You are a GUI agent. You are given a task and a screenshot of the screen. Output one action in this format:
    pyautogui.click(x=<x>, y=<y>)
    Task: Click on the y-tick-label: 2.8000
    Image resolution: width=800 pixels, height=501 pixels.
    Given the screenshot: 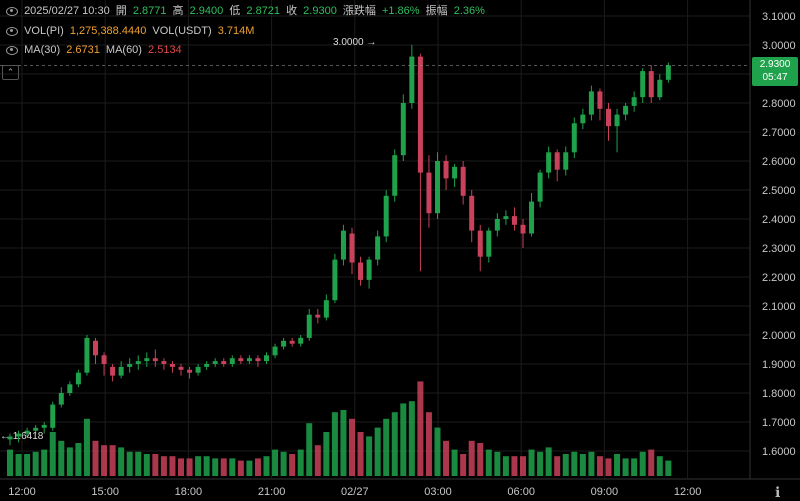 What is the action you would take?
    pyautogui.click(x=779, y=104)
    